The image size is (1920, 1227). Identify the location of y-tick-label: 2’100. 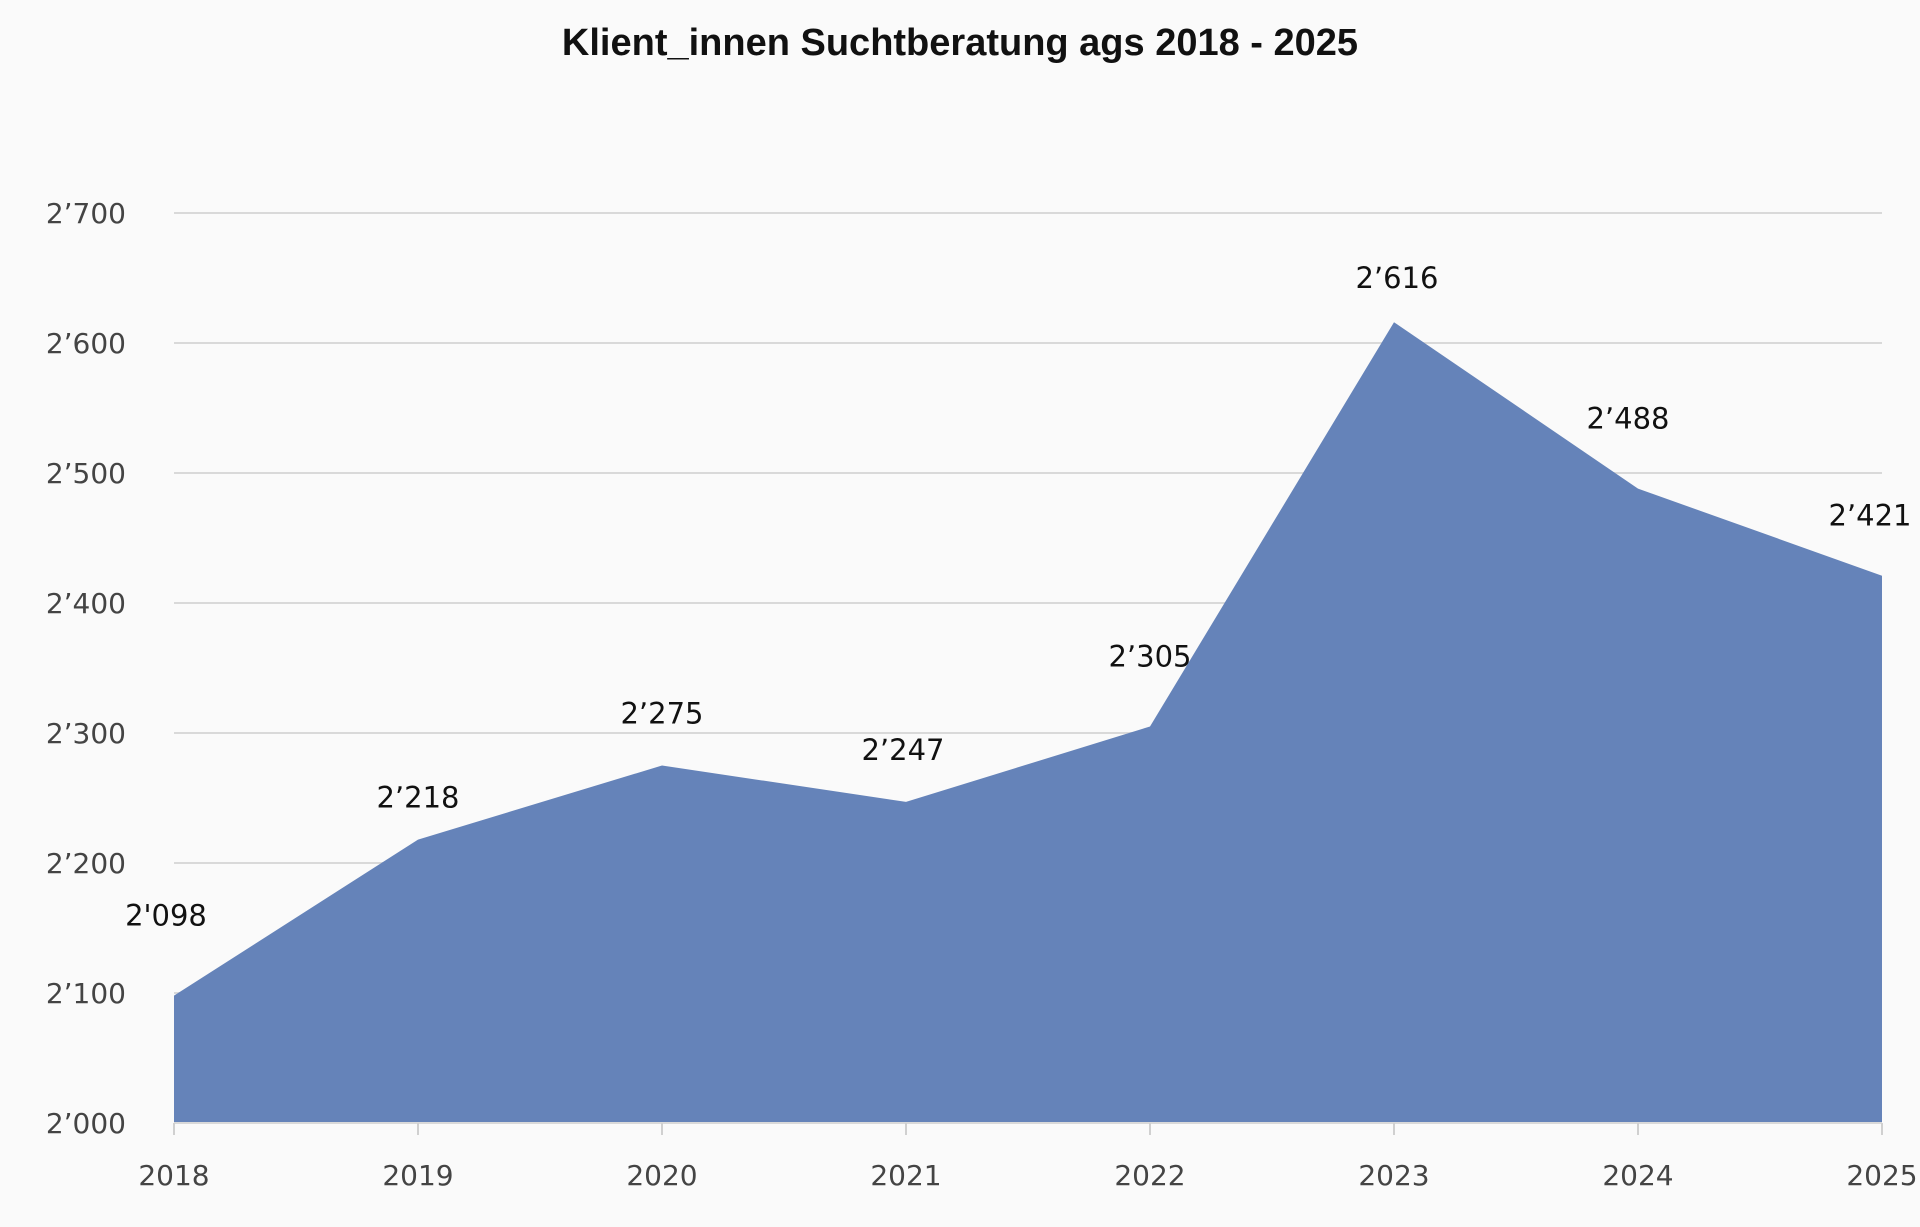
(86, 993).